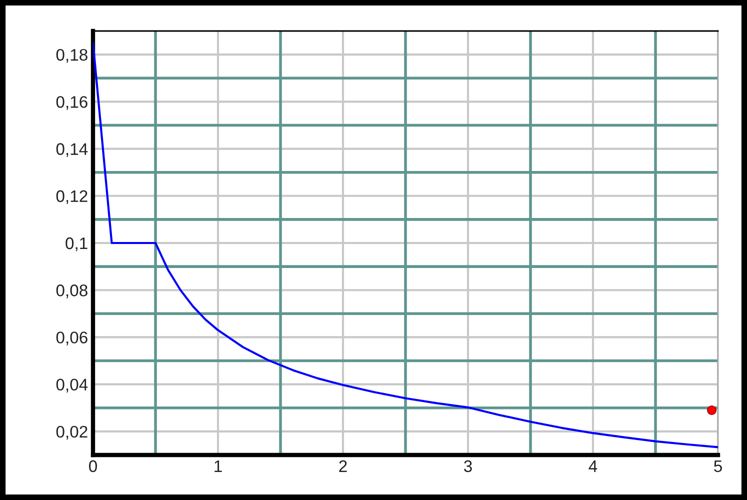  I want to click on x-tick-label: 1, so click(218, 466).